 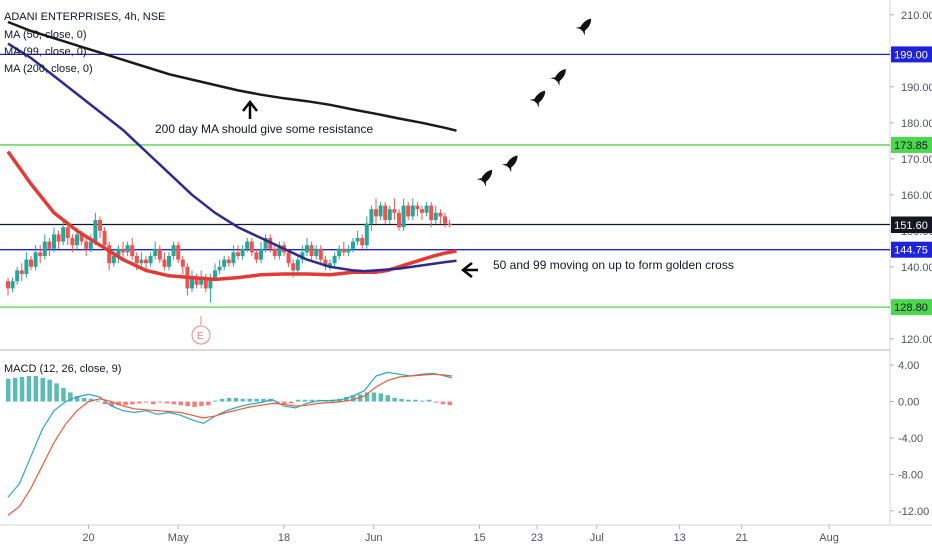 What do you see at coordinates (178, 538) in the screenshot?
I see `time-tick-label: May` at bounding box center [178, 538].